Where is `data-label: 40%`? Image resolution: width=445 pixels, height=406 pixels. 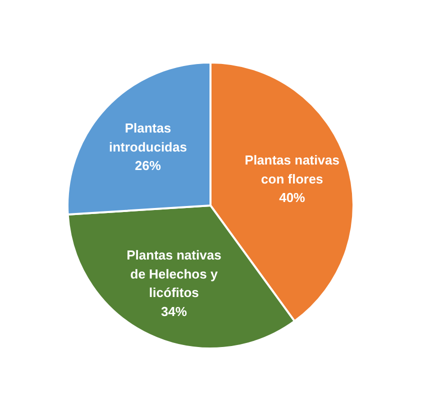 data-label: 40% is located at coordinates (292, 198).